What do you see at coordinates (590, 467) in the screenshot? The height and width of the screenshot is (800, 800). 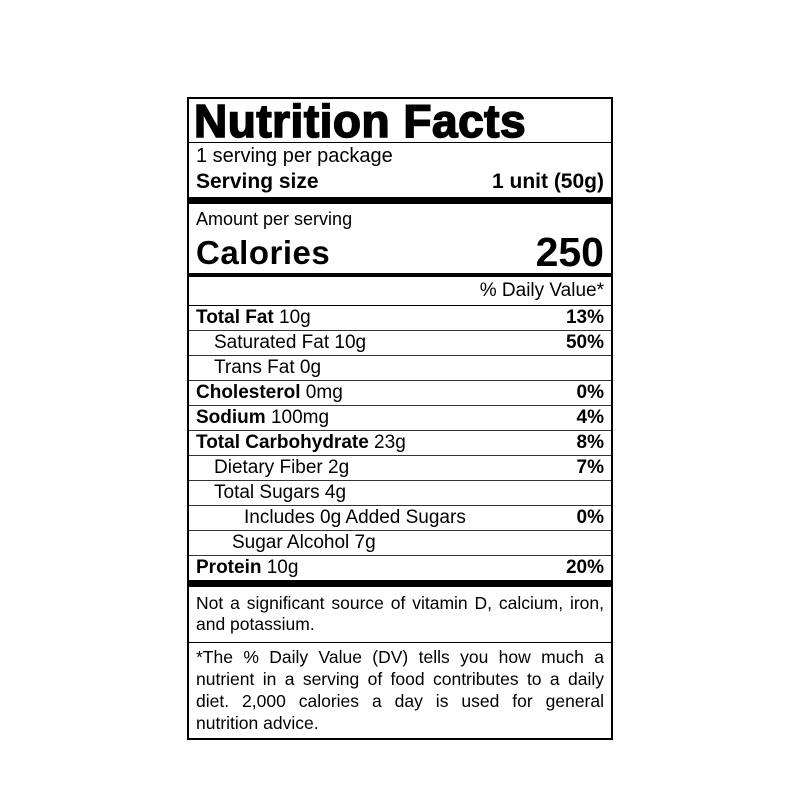 I see `daily-value-percent: 7%` at bounding box center [590, 467].